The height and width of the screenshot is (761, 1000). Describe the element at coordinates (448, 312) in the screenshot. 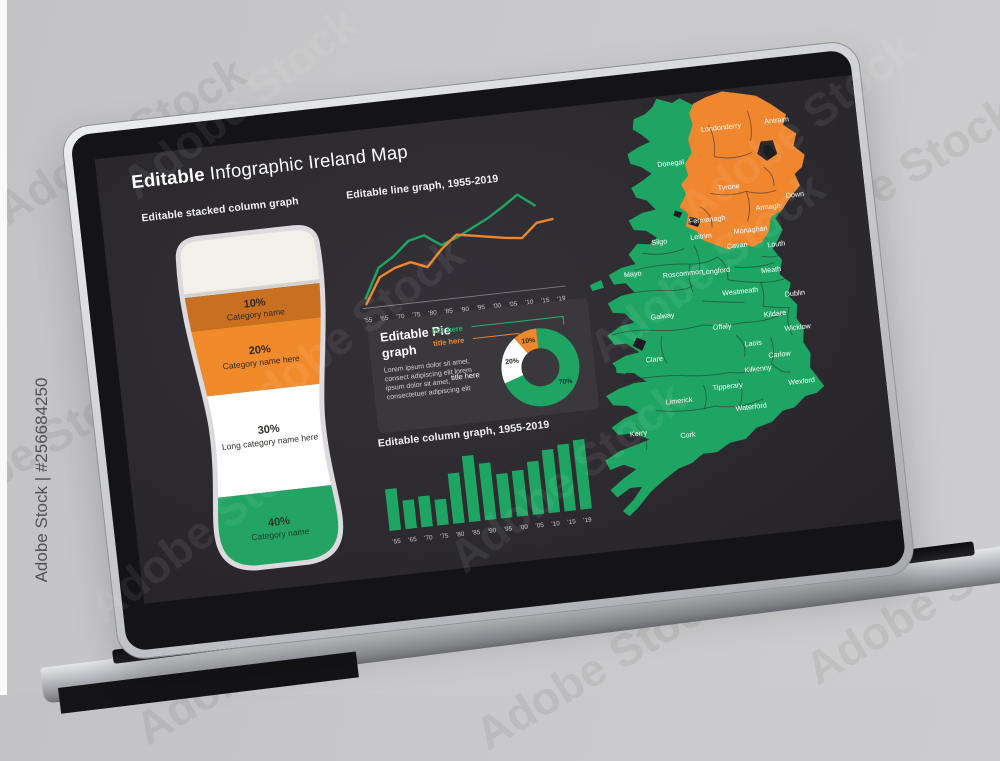

I see `line-axis-tick: '85` at that location.